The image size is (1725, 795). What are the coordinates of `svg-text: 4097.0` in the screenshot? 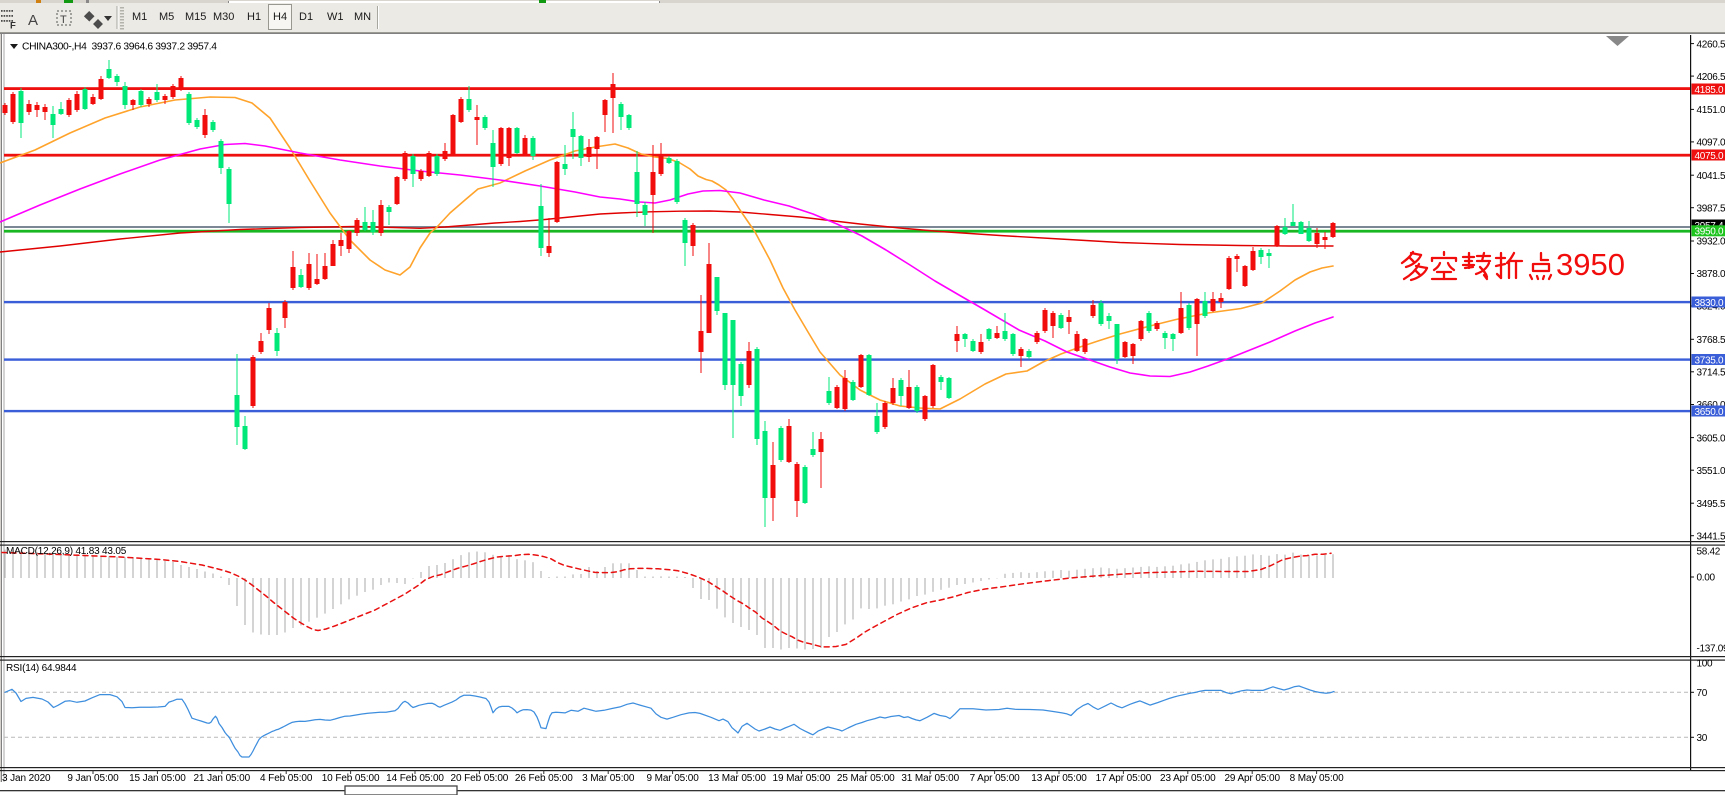 It's located at (1711, 143).